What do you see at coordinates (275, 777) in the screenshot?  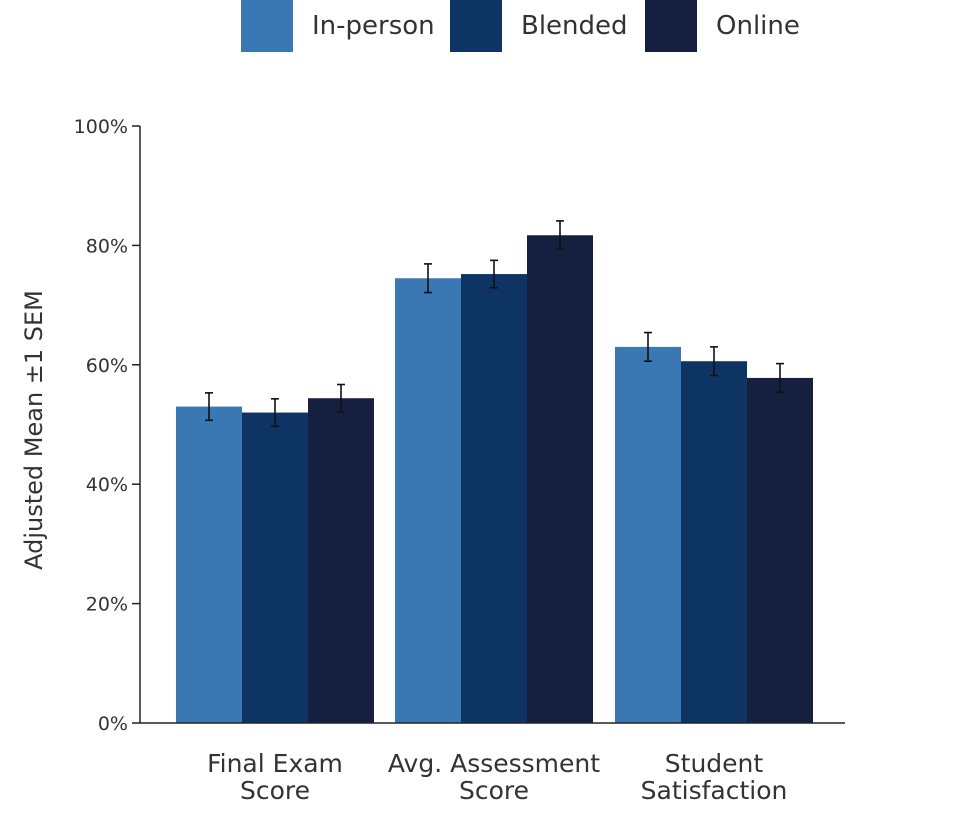 I see `x-tick-label: Final Exam Score` at bounding box center [275, 777].